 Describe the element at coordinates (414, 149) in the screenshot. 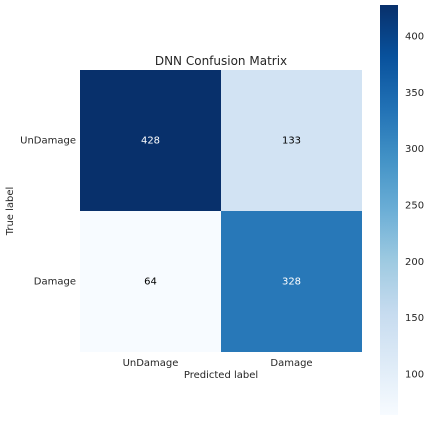

I see `colorbar-tick-label: 300` at that location.